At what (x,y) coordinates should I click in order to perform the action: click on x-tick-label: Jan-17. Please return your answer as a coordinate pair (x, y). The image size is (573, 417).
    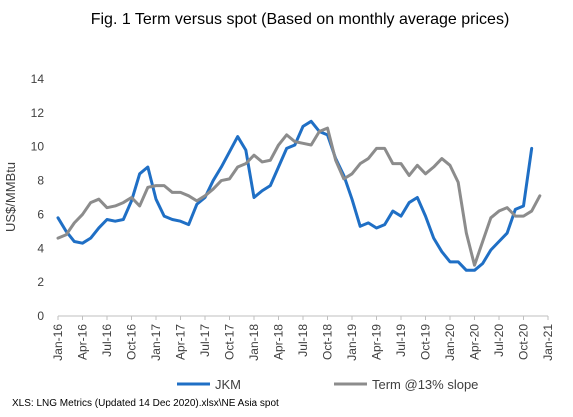
    Looking at the image, I should click on (156, 342).